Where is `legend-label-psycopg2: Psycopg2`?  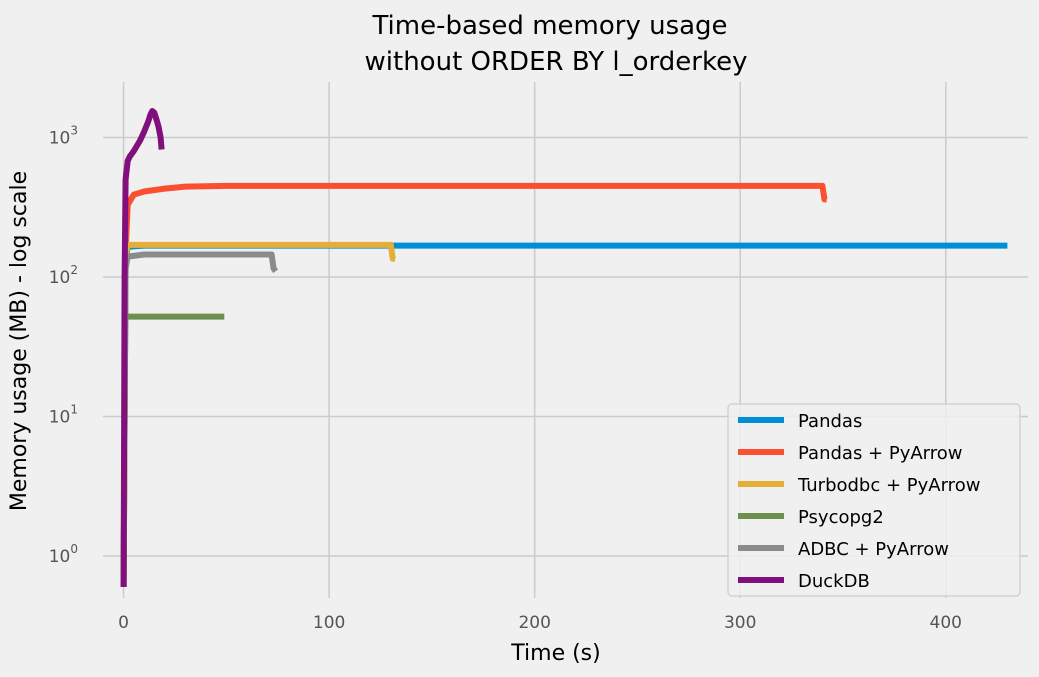 legend-label-psycopg2: Psycopg2 is located at coordinates (841, 517).